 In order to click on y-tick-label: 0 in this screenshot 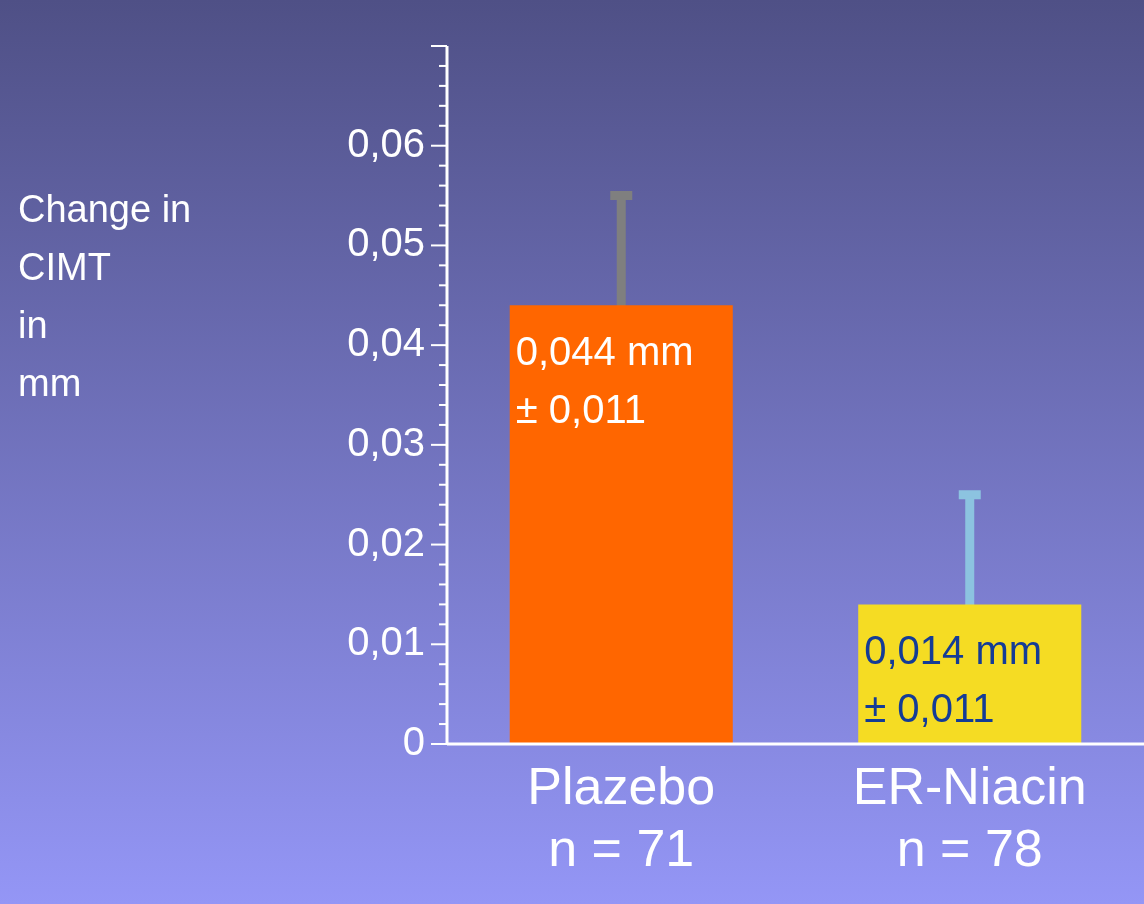, I will do `click(413, 741)`.